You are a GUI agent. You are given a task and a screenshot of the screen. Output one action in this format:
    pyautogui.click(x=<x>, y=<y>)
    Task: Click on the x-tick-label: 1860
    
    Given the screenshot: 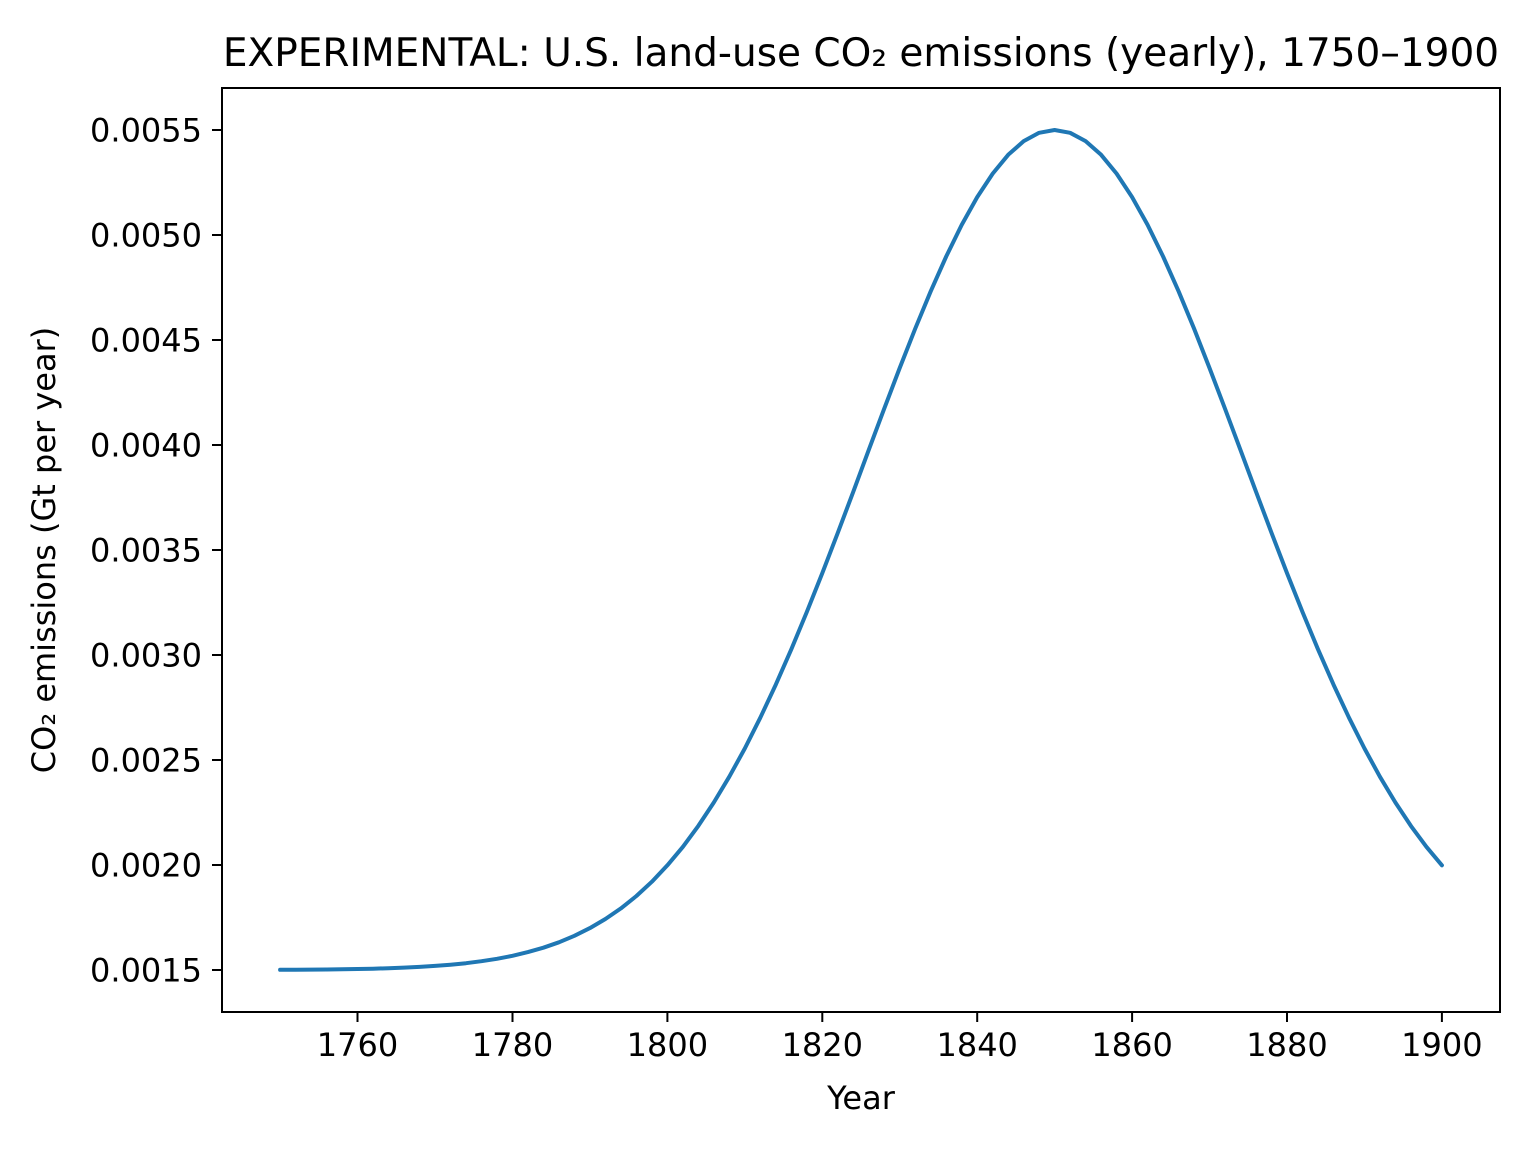 What is the action you would take?
    pyautogui.click(x=1131, y=1045)
    